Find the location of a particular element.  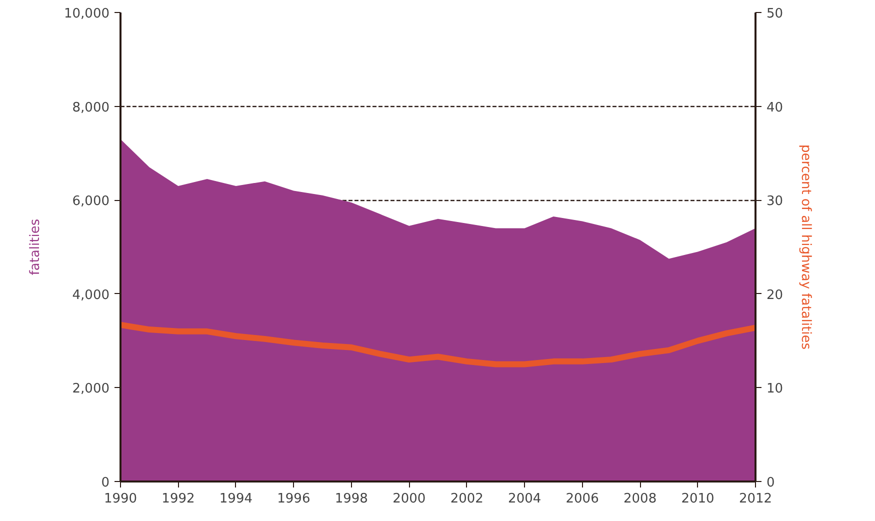

x-tick-label: 1990 is located at coordinates (121, 499).